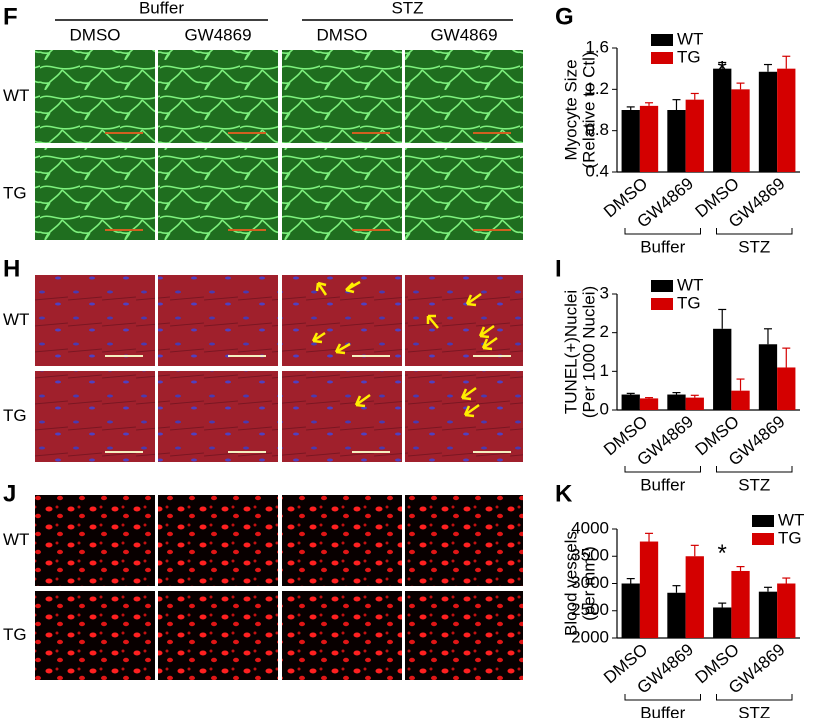 The height and width of the screenshot is (718, 840). Describe the element at coordinates (604, 292) in the screenshot. I see `y-tick-label: 3` at that location.